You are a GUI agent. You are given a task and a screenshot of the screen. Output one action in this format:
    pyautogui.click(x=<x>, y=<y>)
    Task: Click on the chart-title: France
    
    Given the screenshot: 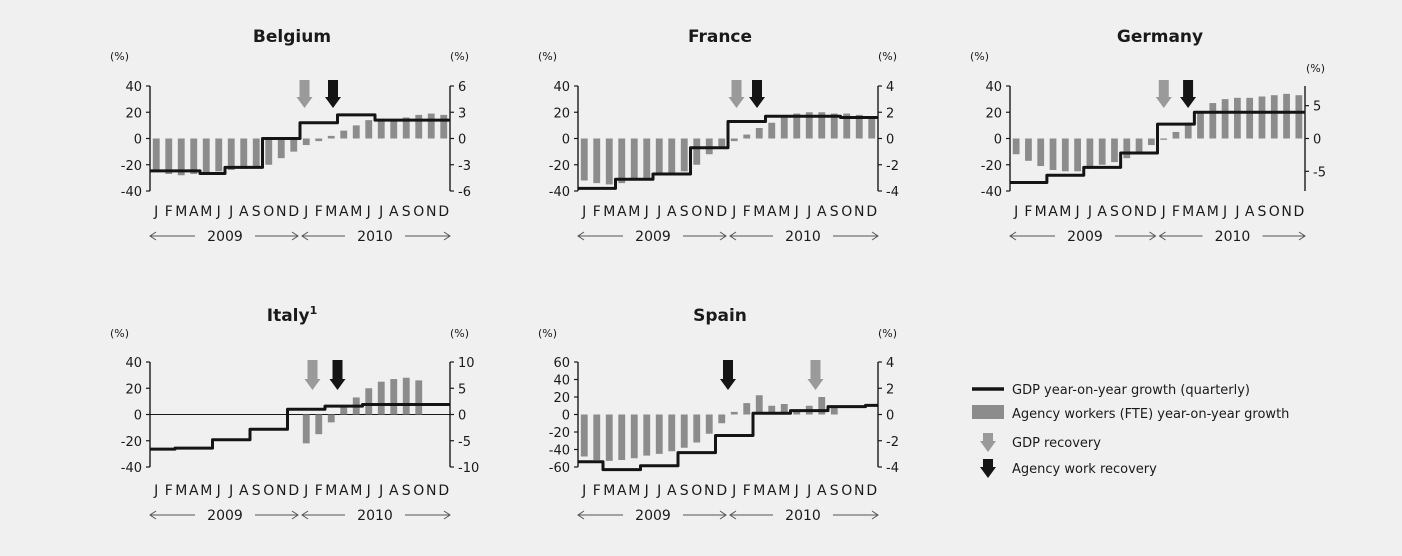 What is the action you would take?
    pyautogui.click(x=720, y=37)
    